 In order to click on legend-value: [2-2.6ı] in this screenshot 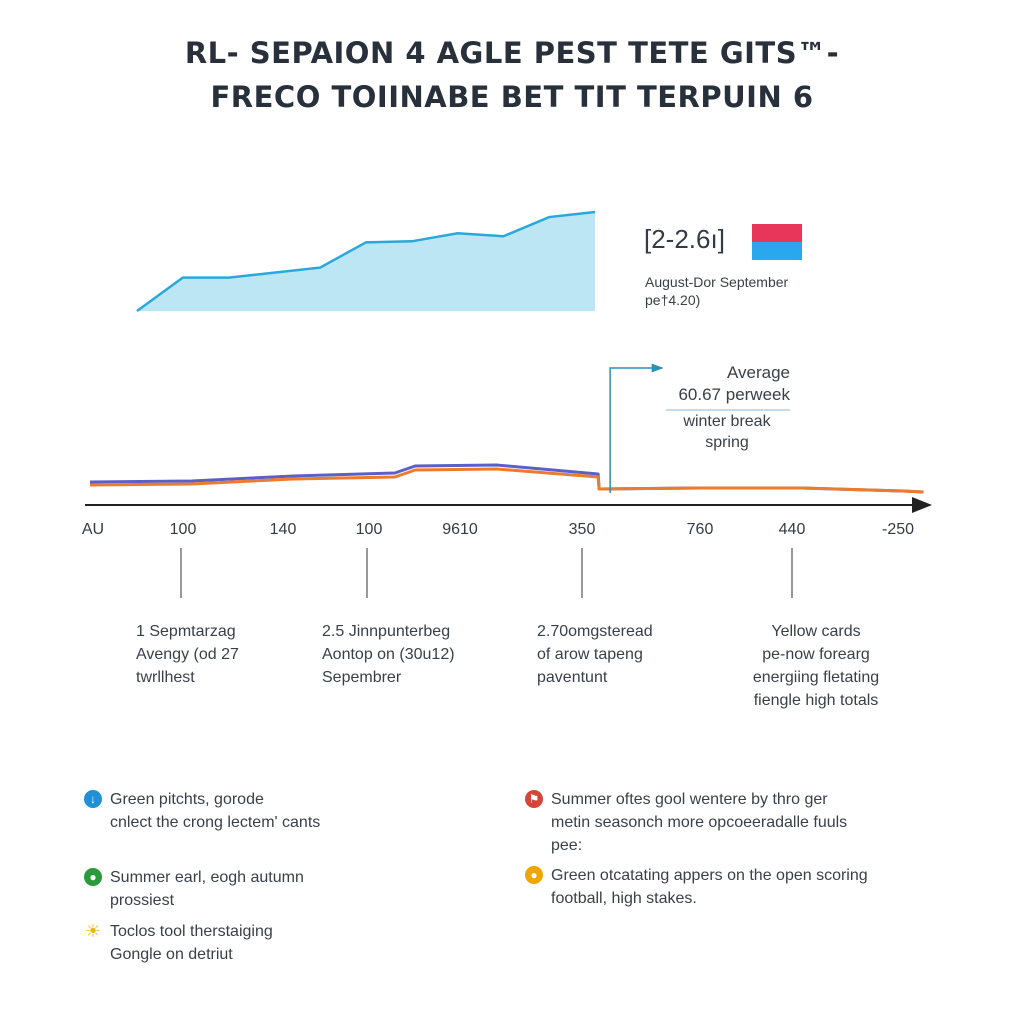, I will do `click(684, 239)`.